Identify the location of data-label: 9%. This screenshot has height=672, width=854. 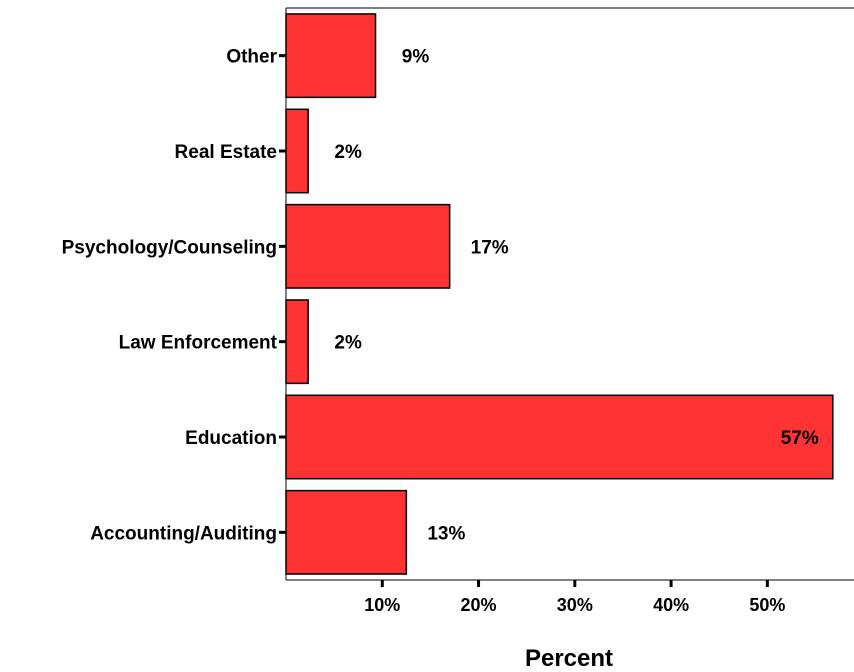
(416, 57).